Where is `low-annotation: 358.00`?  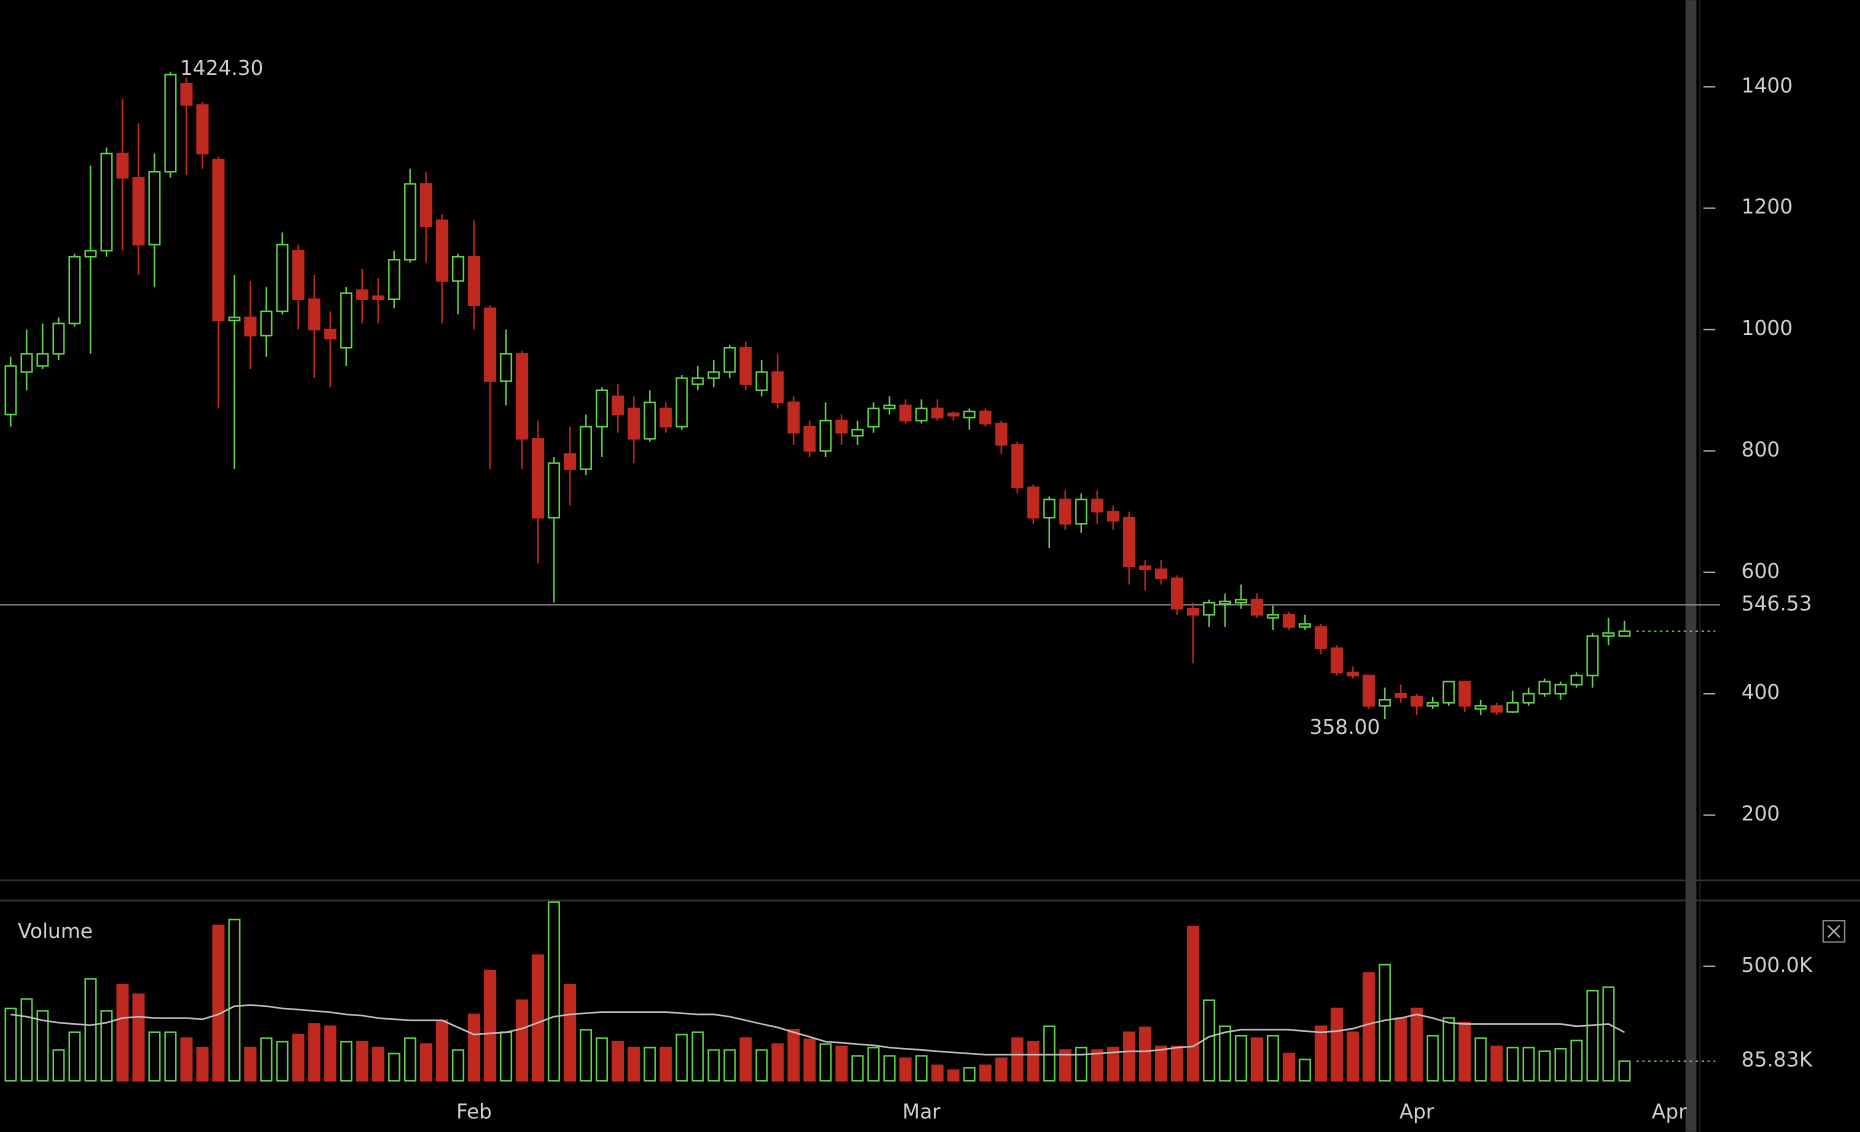
low-annotation: 358.00 is located at coordinates (1345, 727).